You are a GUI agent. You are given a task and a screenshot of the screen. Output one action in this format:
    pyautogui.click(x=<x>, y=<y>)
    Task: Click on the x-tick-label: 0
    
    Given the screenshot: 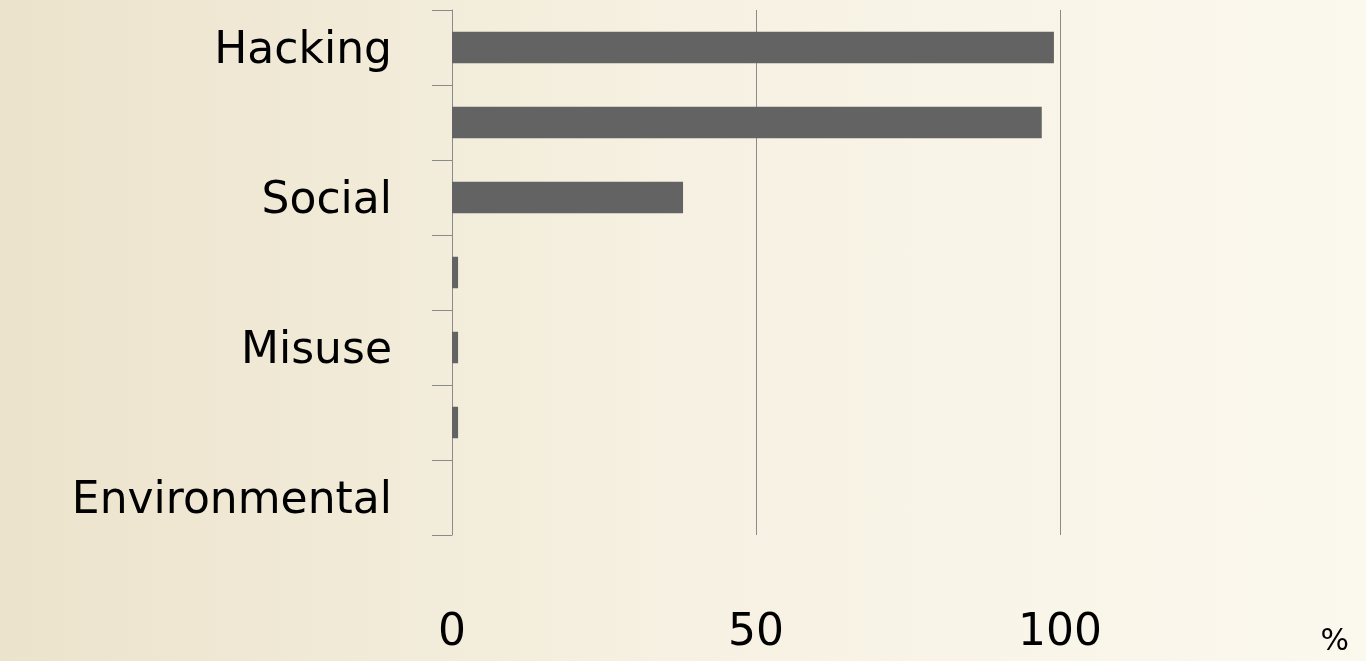 What is the action you would take?
    pyautogui.click(x=452, y=629)
    